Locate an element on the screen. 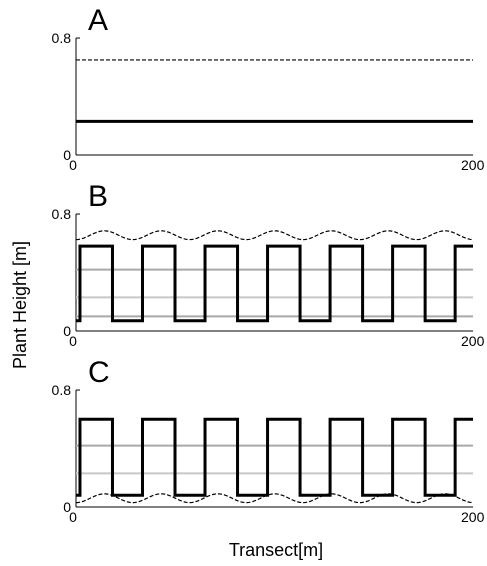 The width and height of the screenshot is (487, 566). panel-label: B is located at coordinates (98, 196).